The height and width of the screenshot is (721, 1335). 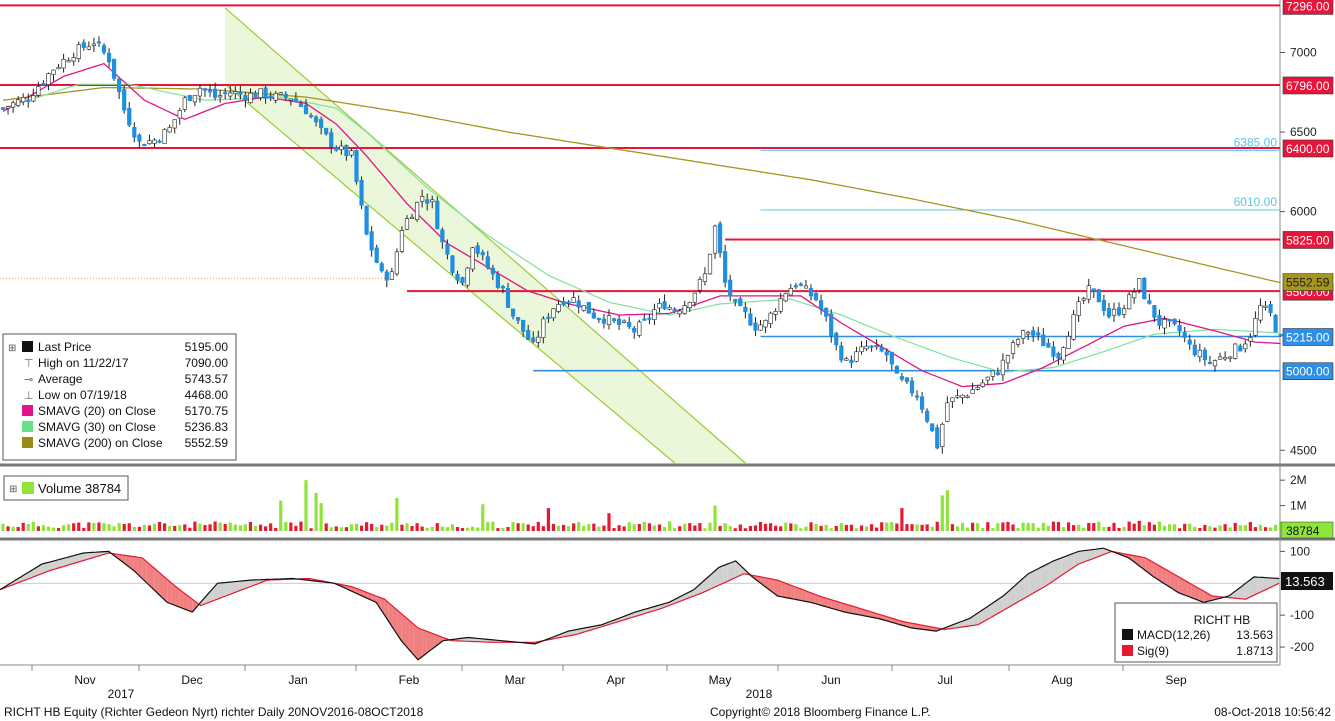 What do you see at coordinates (83, 363) in the screenshot?
I see `legend-label: High on 11/22/17` at bounding box center [83, 363].